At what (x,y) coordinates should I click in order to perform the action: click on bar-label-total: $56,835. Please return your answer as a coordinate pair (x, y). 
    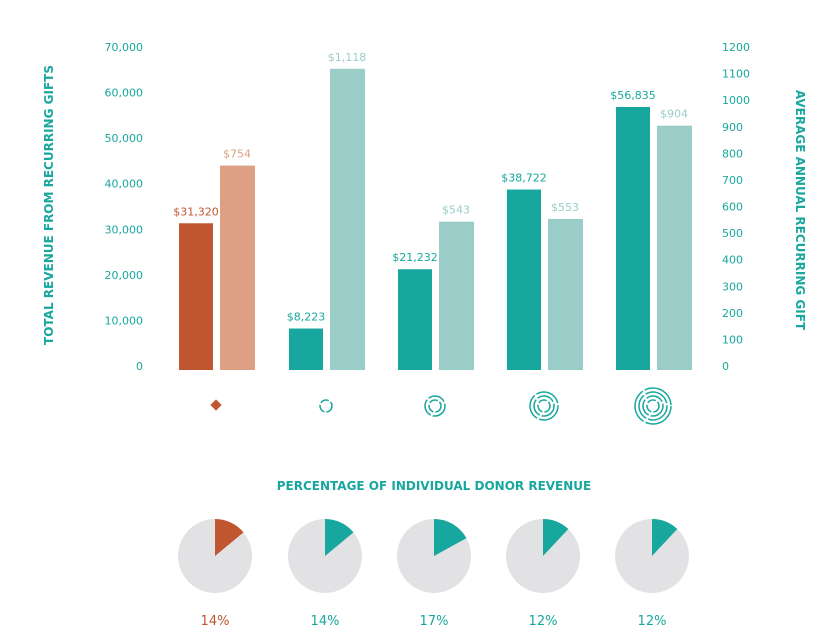
    Looking at the image, I should click on (633, 95).